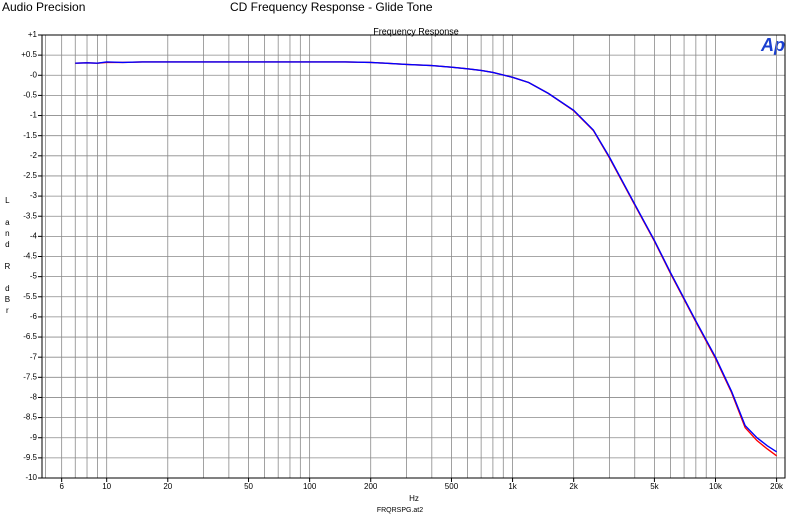 This screenshot has height=520, width=800. What do you see at coordinates (30, 376) in the screenshot?
I see `y-tick-label: -7.5` at bounding box center [30, 376].